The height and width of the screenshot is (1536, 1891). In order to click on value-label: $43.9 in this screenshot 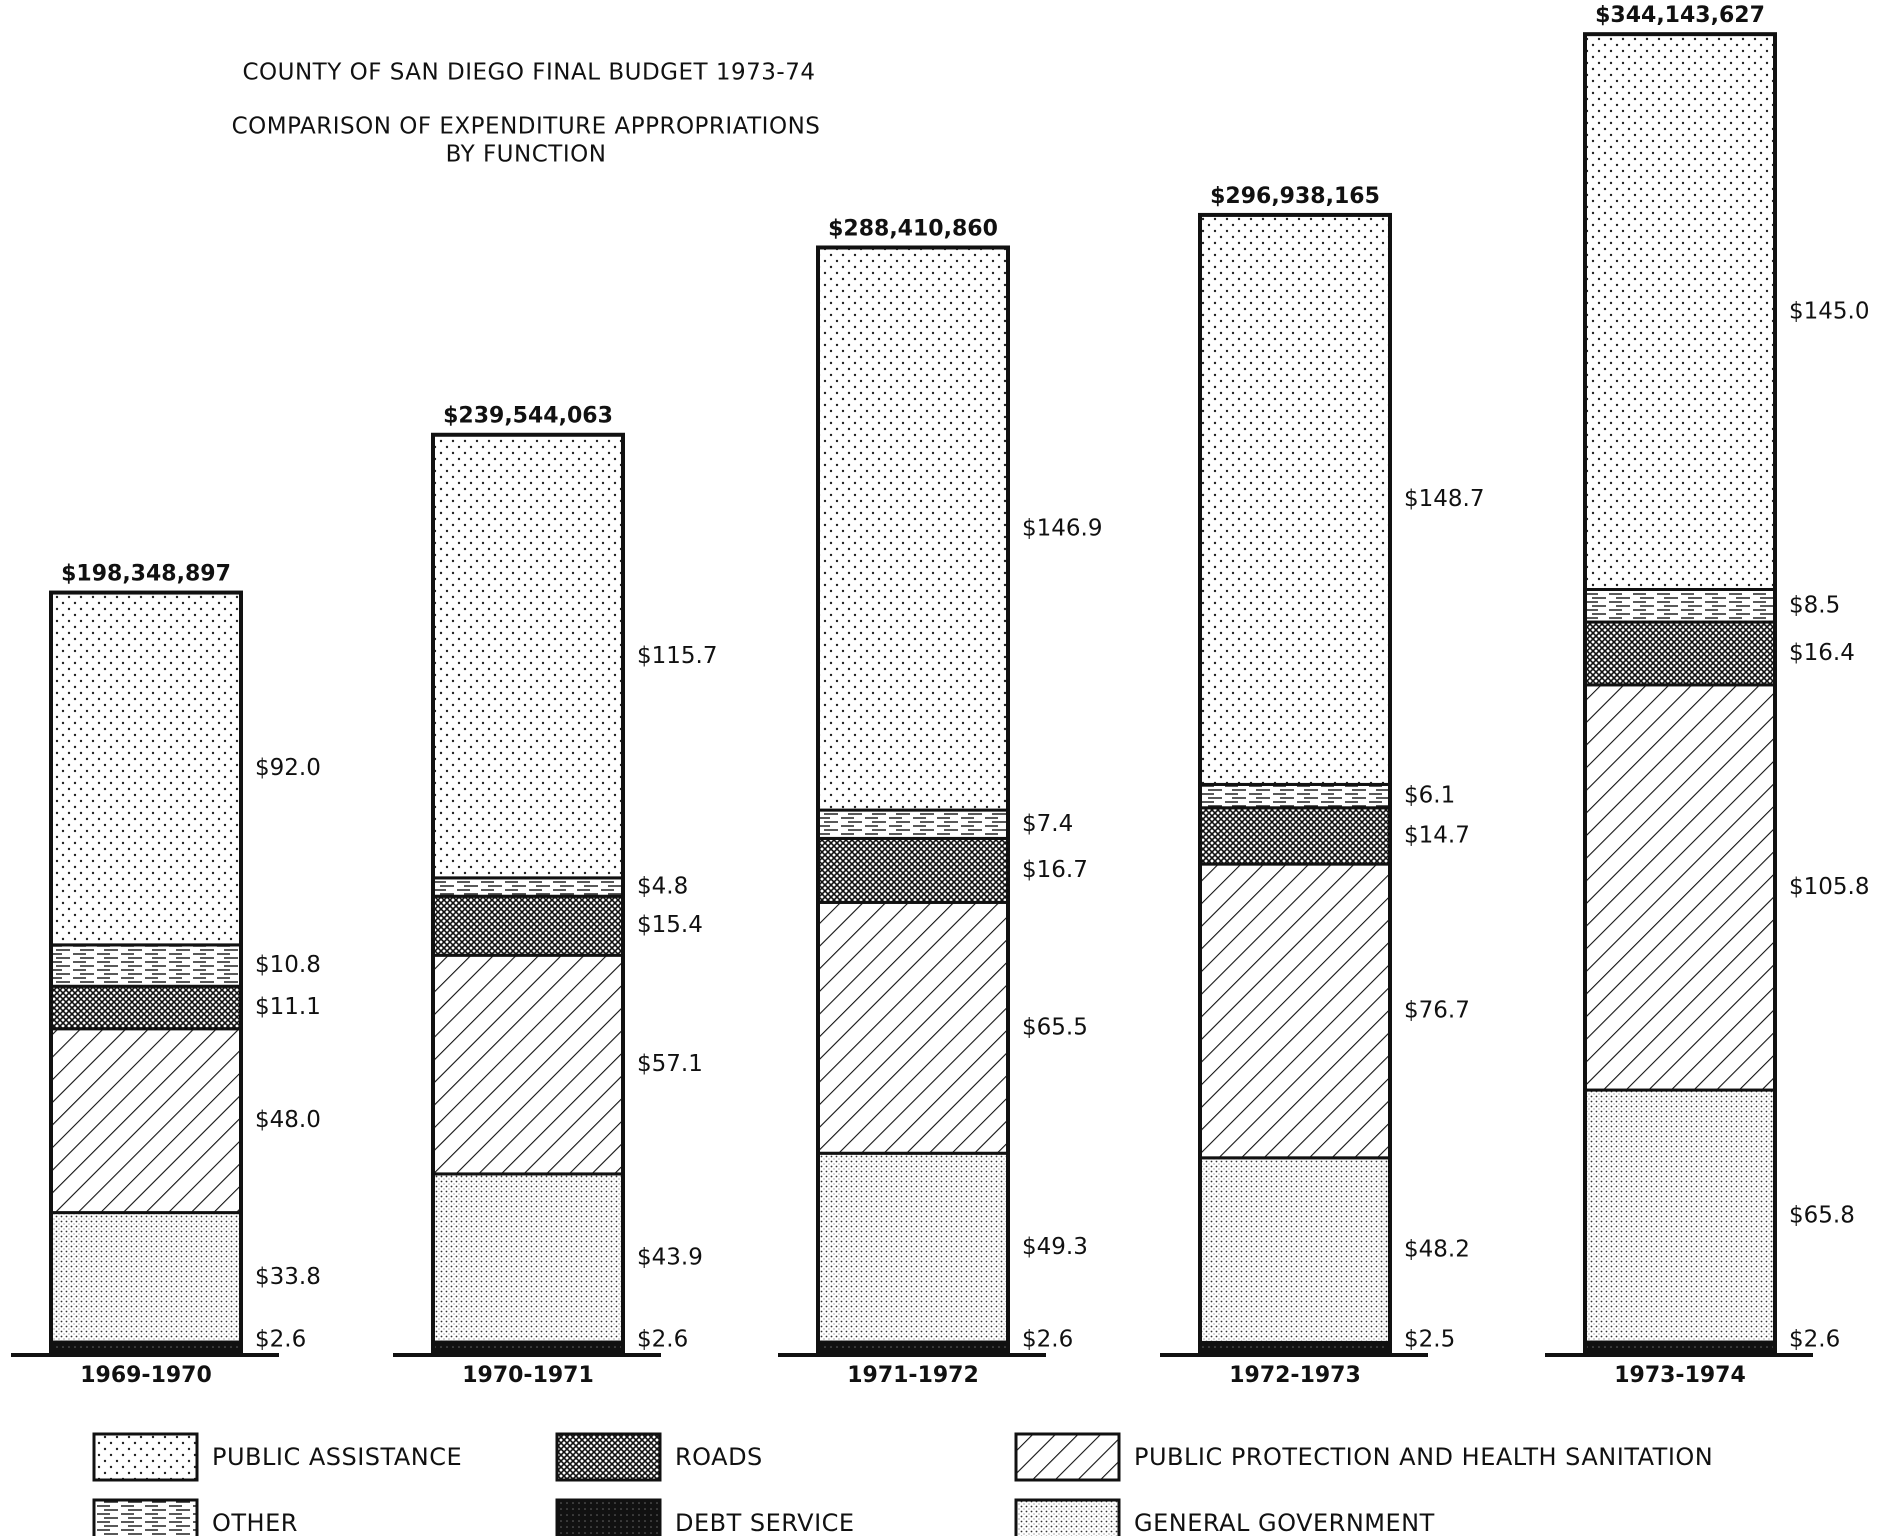, I will do `click(670, 1257)`.